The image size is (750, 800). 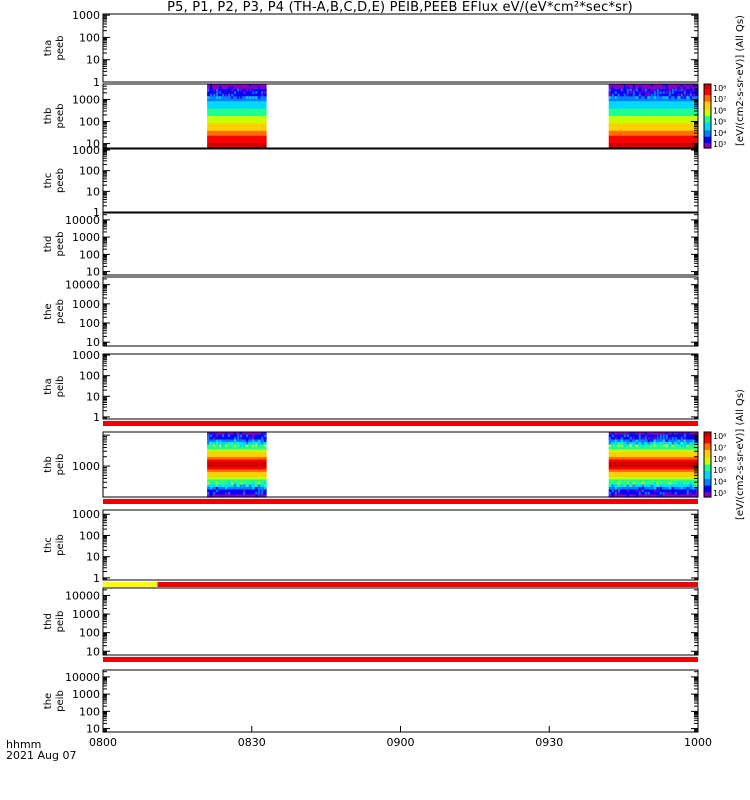 I want to click on y-tick-label: 1, so click(x=96, y=417).